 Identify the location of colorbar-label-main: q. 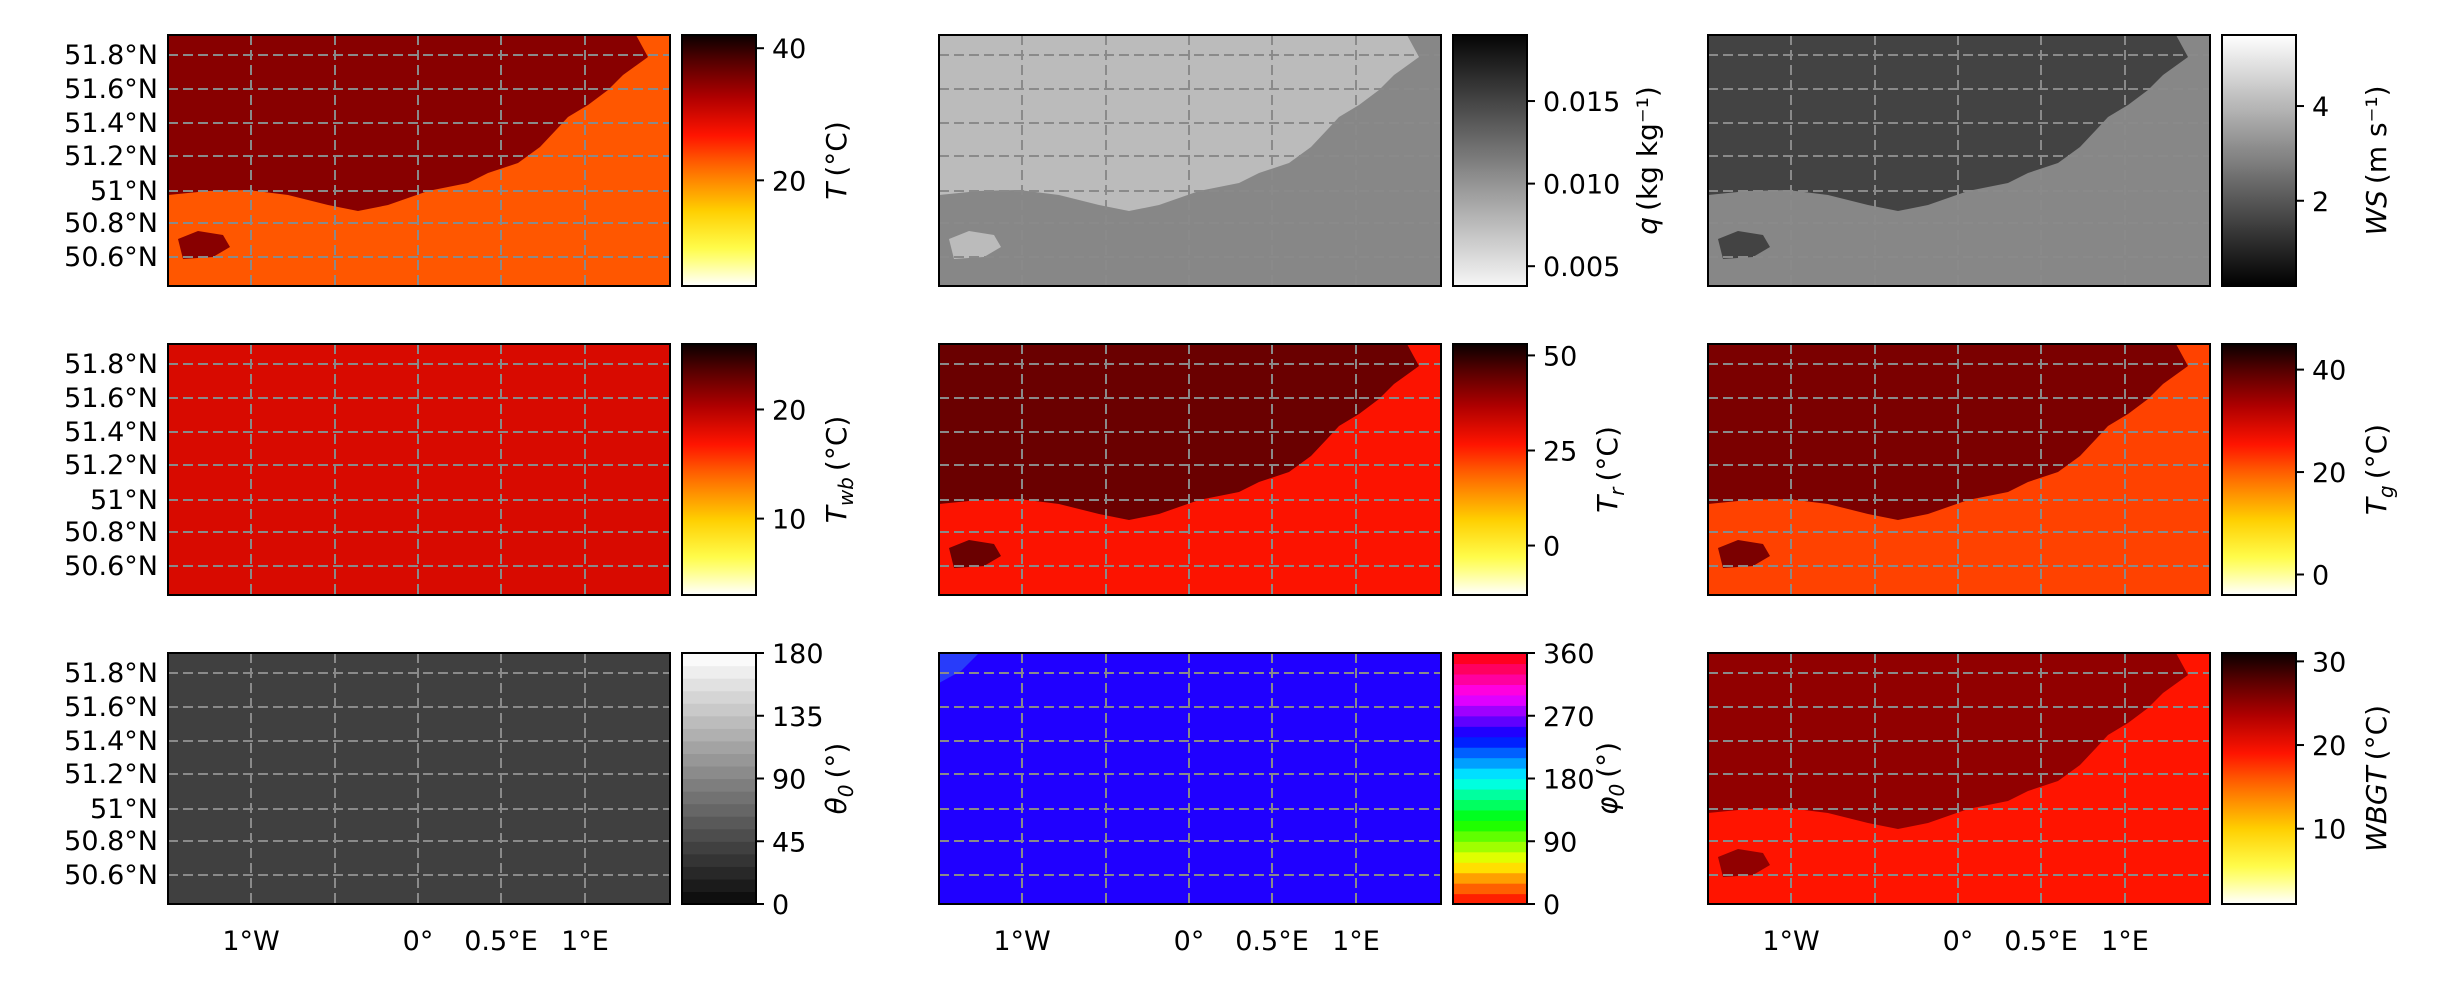
(1647, 226).